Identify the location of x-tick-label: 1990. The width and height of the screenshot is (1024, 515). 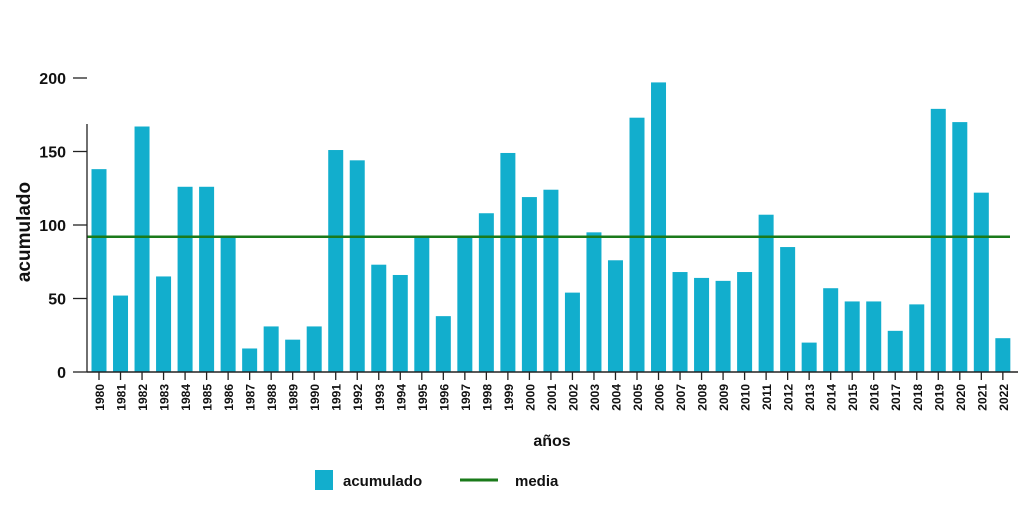
(315, 397).